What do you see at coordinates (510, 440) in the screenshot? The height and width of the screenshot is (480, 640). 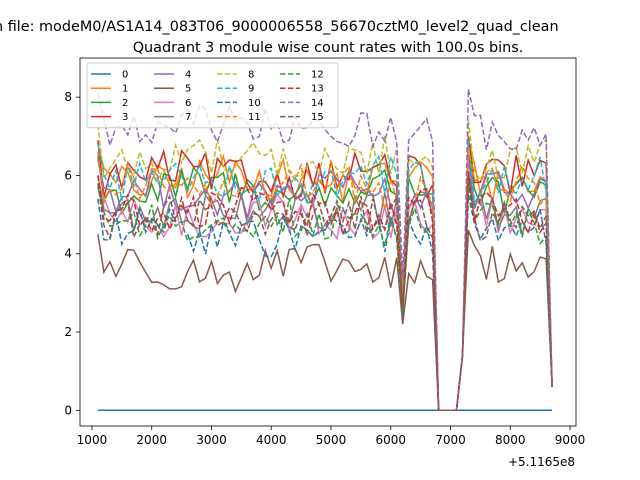 I see `x-tick-label: 8000` at bounding box center [510, 440].